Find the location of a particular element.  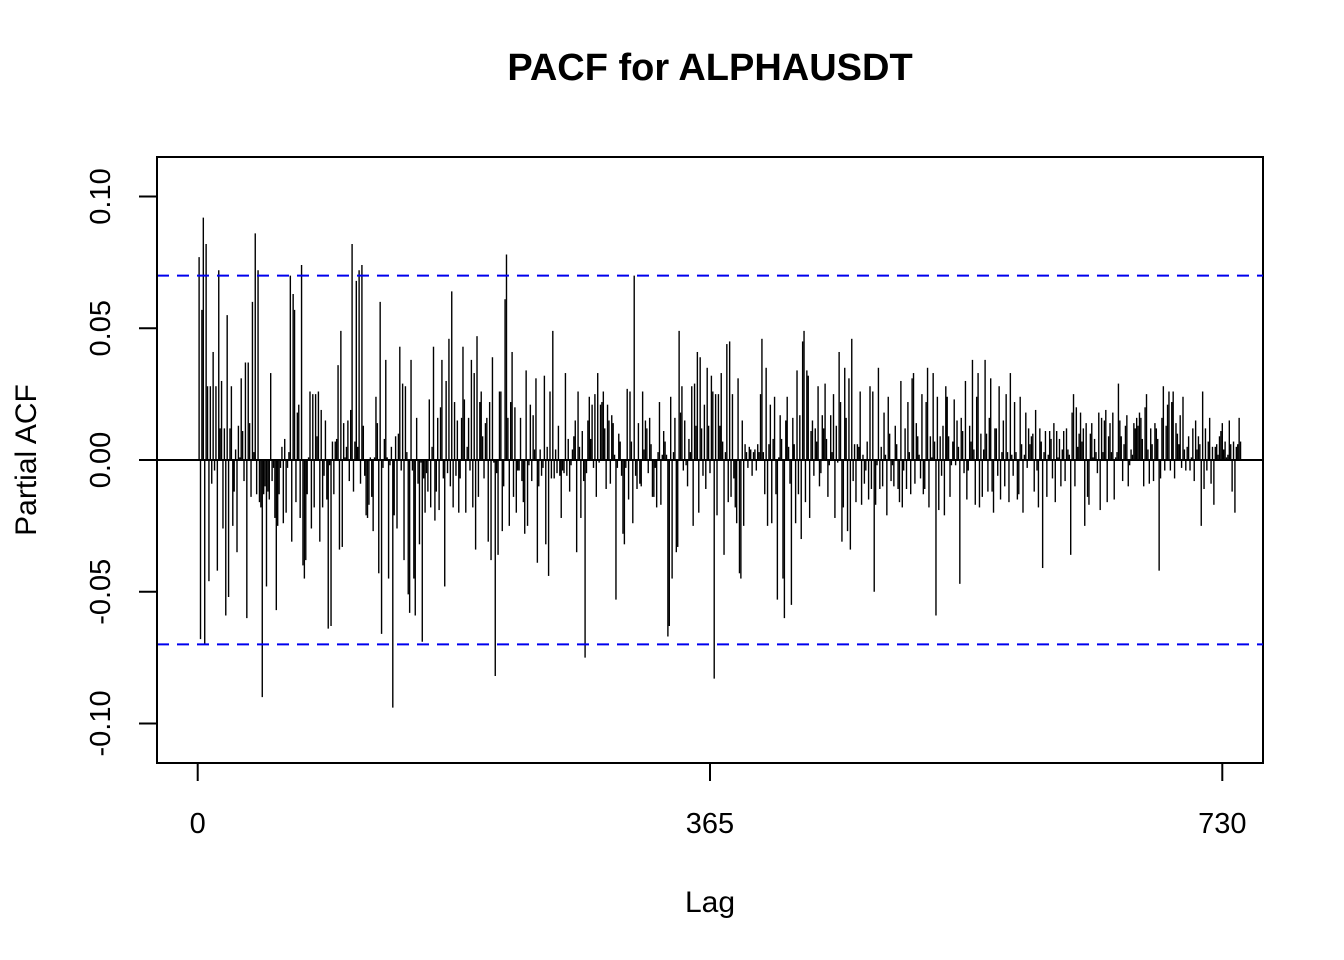

x-tick-label: 0 is located at coordinates (198, 824).